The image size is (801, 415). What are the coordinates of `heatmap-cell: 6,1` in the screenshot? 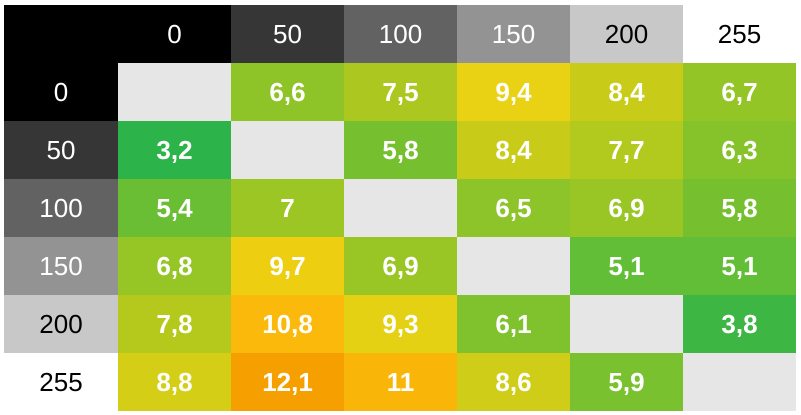 It's located at (513, 324).